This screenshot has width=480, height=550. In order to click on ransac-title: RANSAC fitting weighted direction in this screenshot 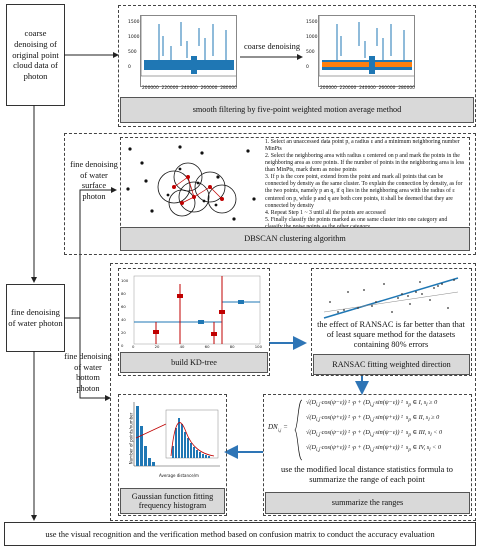, I will do `click(391, 364)`.